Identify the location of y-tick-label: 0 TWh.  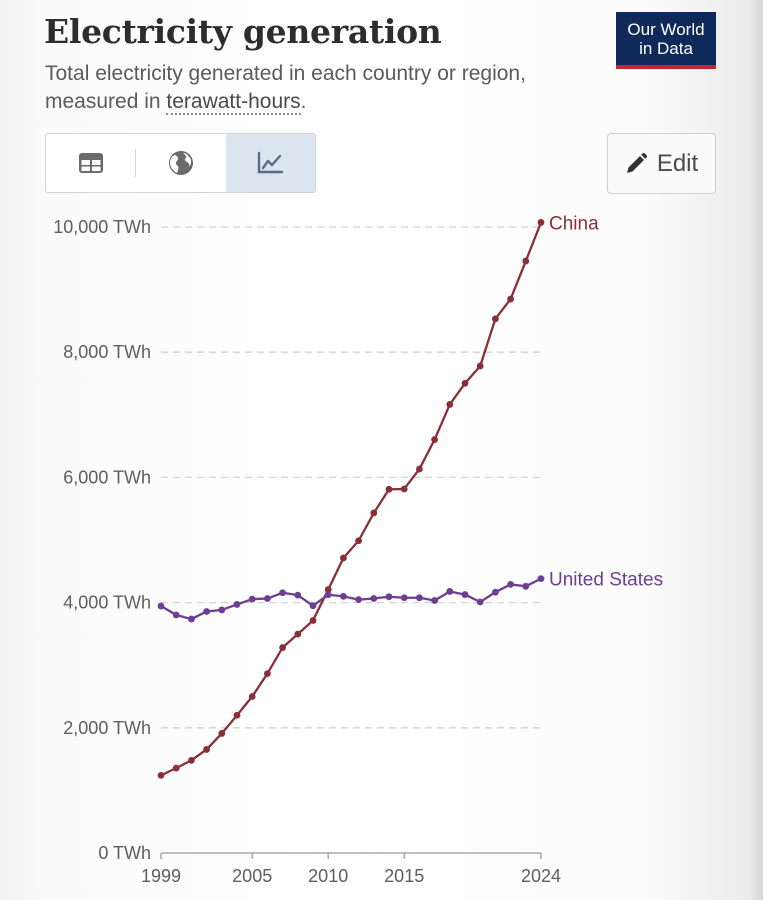
(124, 853).